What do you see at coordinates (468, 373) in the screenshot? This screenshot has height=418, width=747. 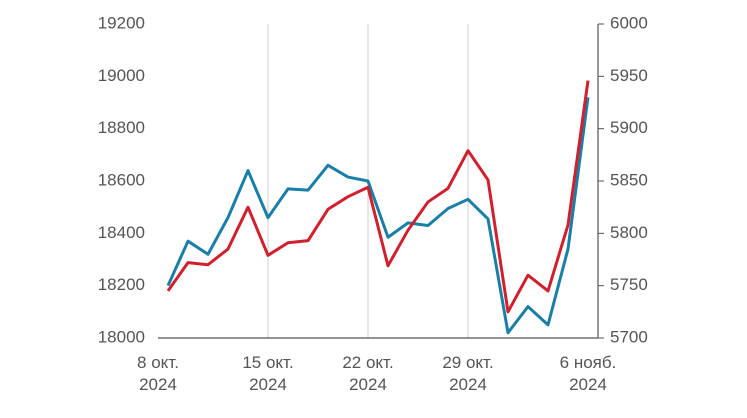 I see `x-tick-label: 29 окт. 2024` at bounding box center [468, 373].